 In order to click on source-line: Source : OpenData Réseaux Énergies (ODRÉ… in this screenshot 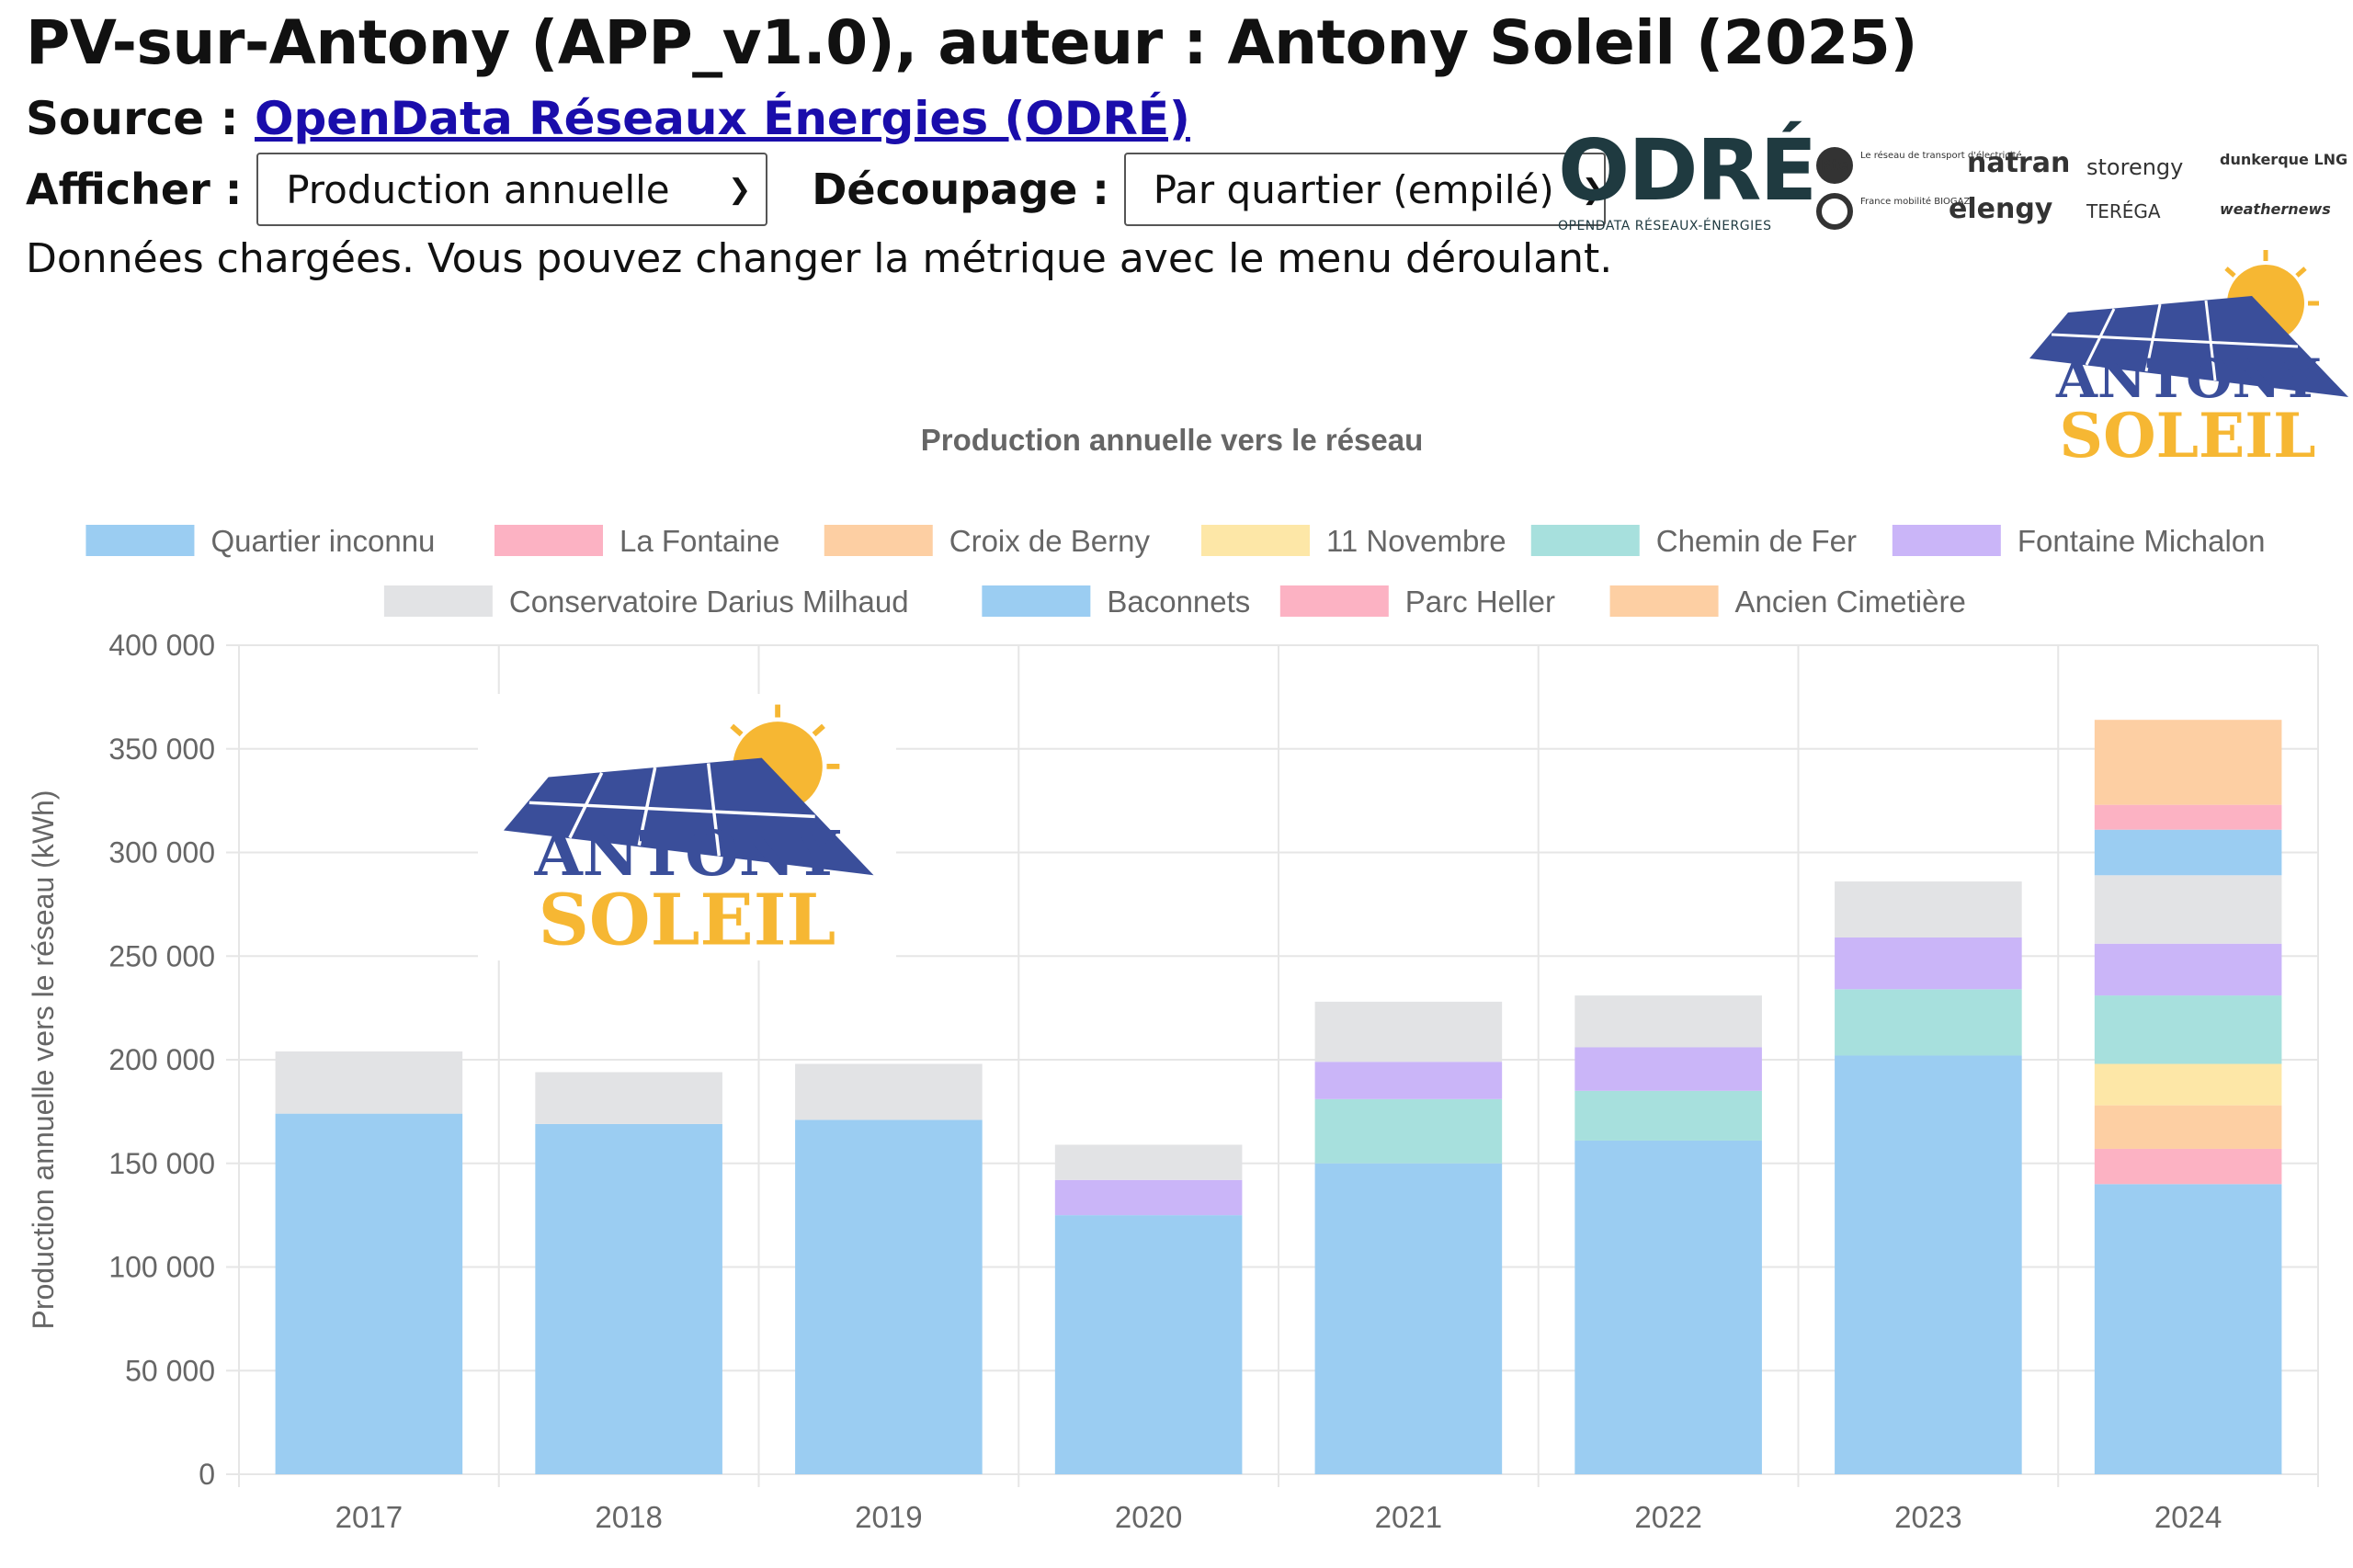, I will do `click(608, 118)`.